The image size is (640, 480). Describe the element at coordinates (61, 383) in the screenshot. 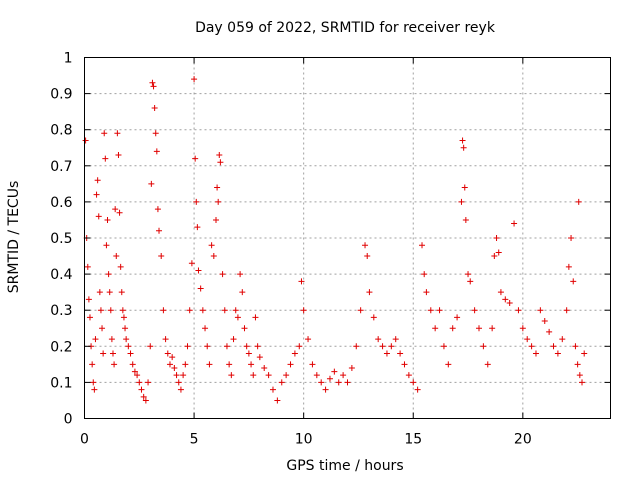

I see `y-tick-label: 0.1` at that location.